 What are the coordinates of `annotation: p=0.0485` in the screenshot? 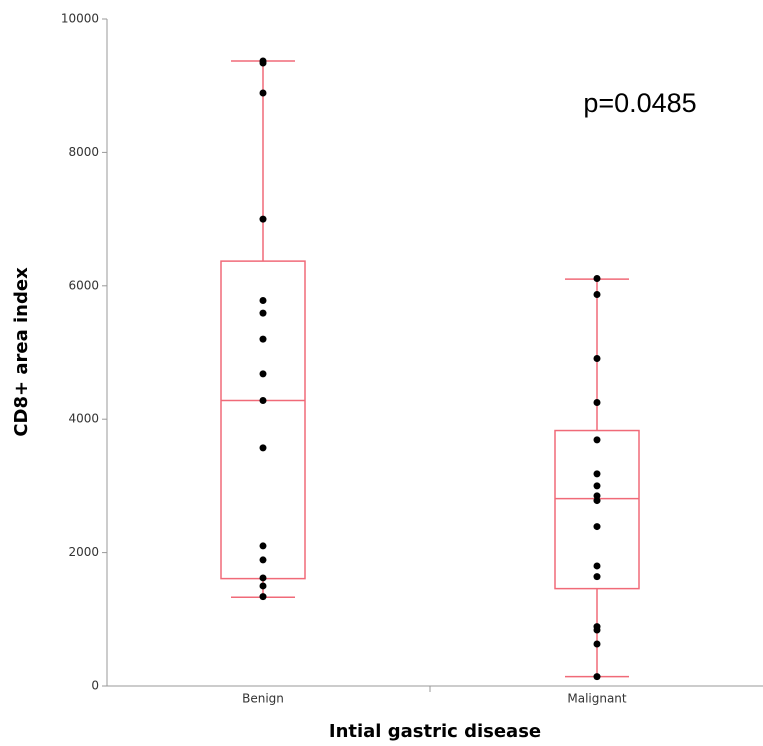 It's located at (639, 103).